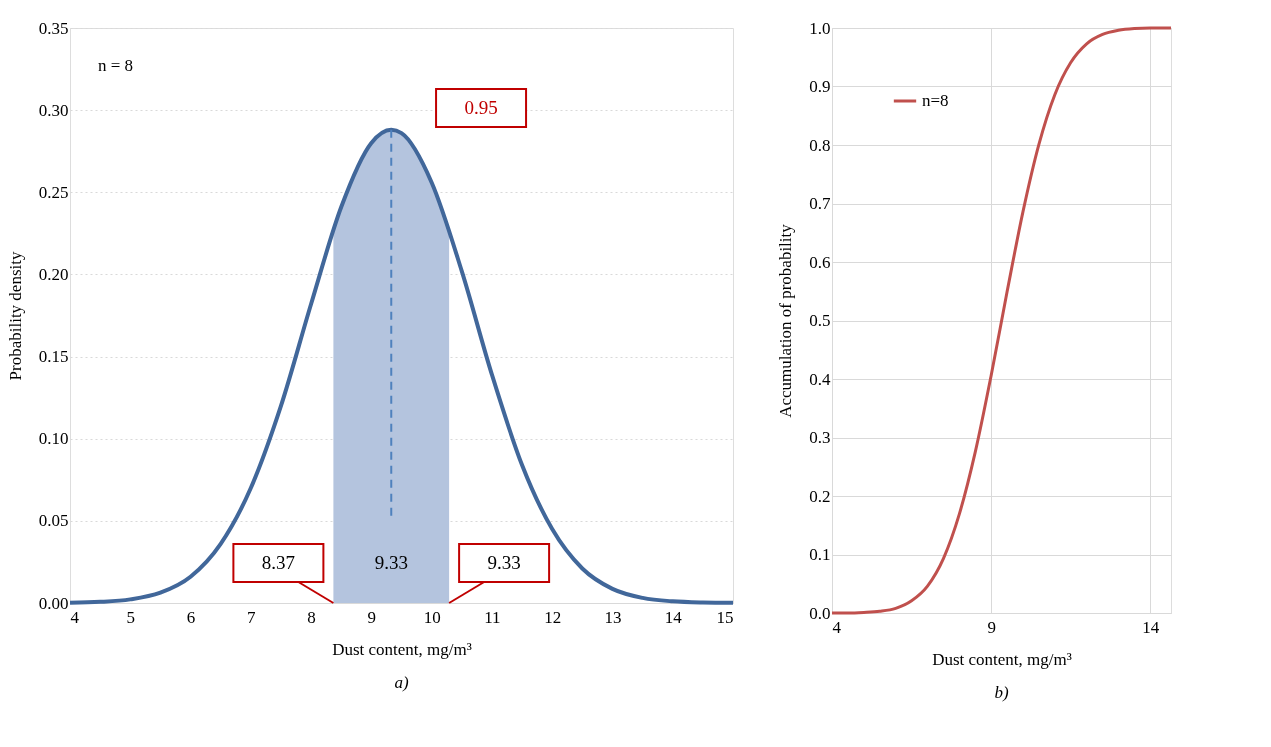 This screenshot has width=1271, height=747. I want to click on y-tick-label: 0.15, so click(53, 357).